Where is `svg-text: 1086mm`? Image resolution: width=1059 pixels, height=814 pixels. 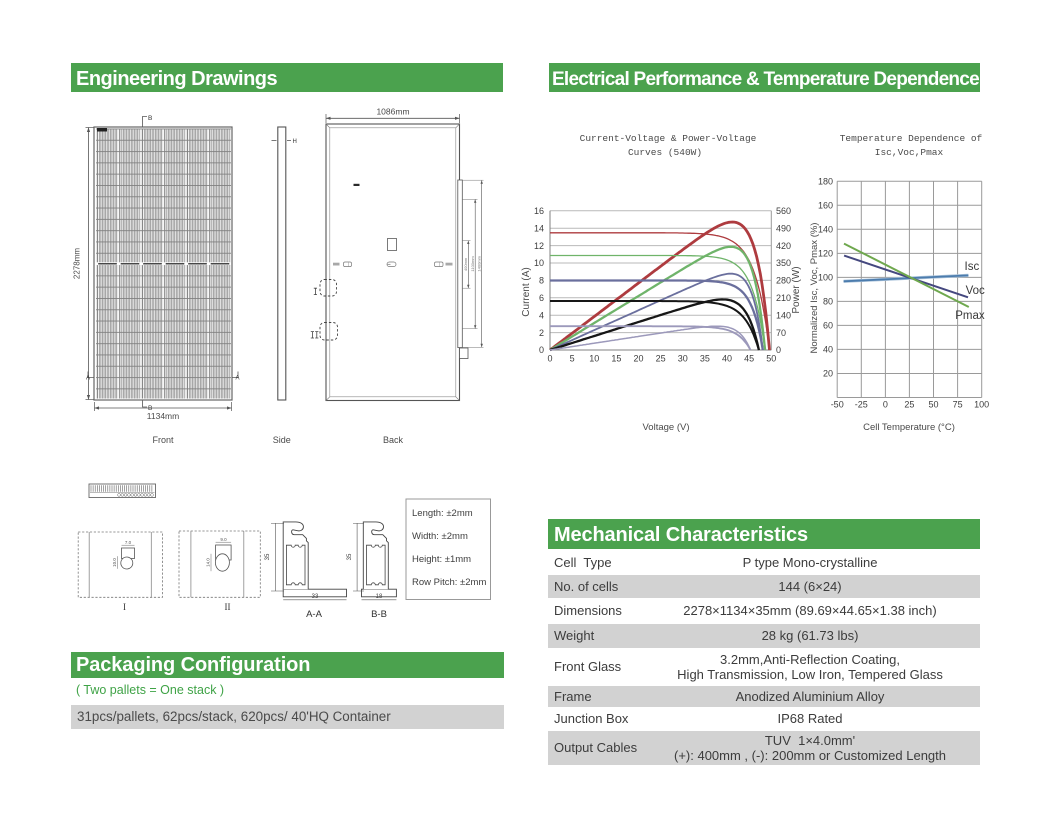 svg-text: 1086mm is located at coordinates (392, 112).